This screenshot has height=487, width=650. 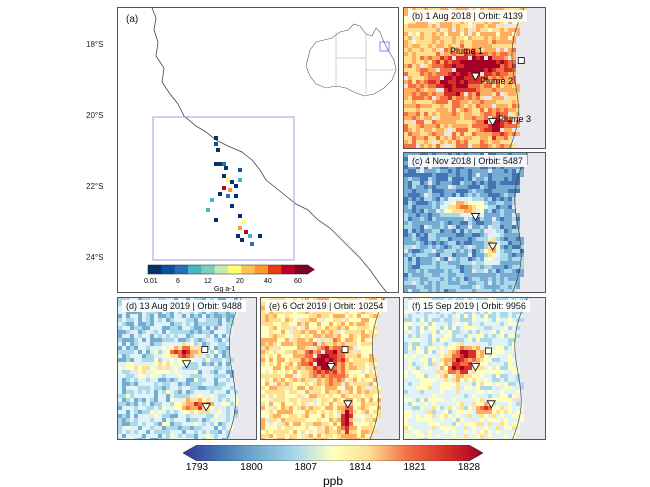 I want to click on emission-pixel, so click(x=232, y=182).